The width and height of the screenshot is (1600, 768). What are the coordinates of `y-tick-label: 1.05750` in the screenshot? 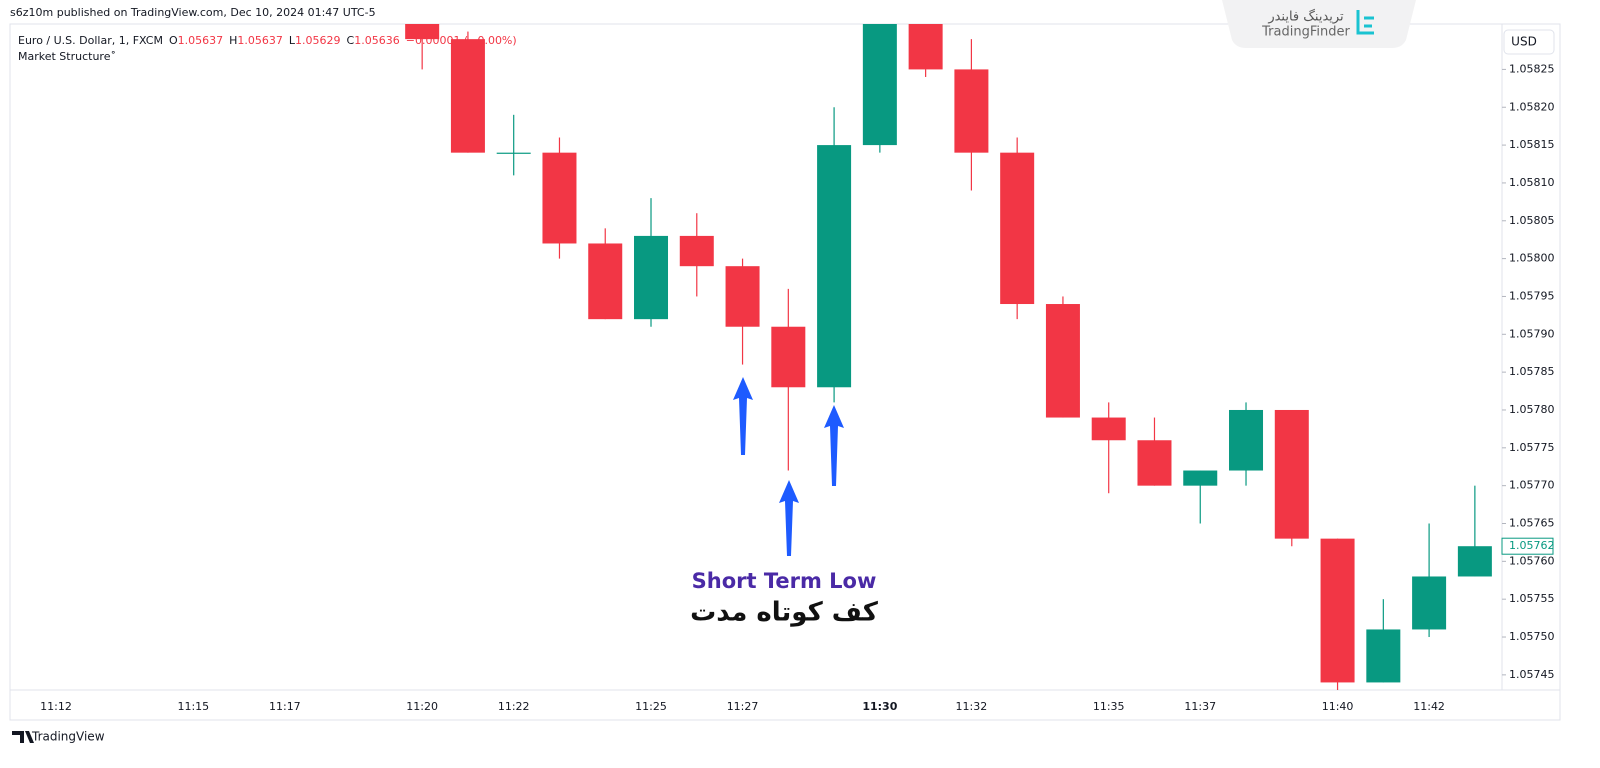 It's located at (1532, 636).